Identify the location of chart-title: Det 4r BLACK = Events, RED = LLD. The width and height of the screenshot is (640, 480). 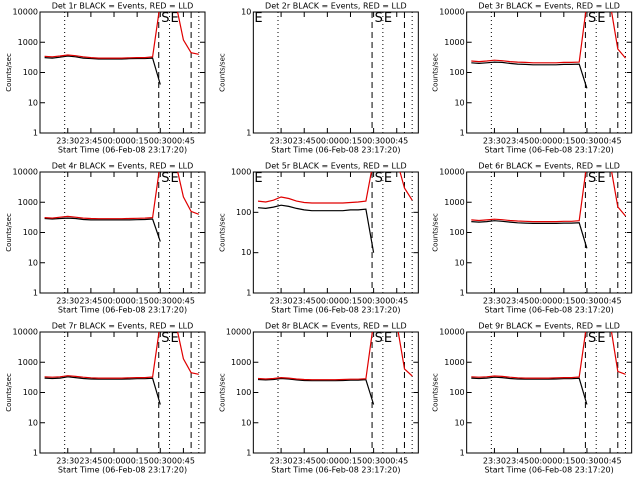
(123, 166).